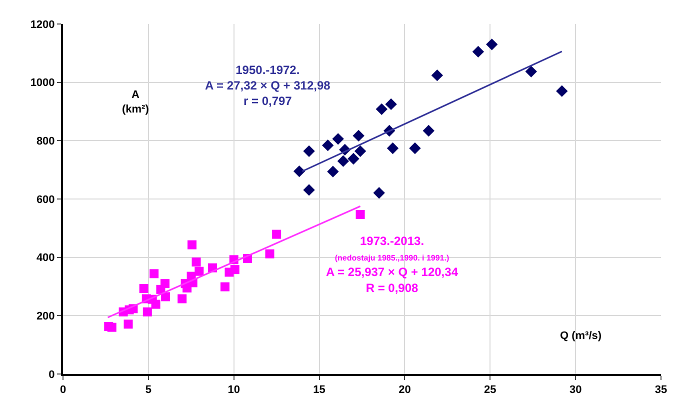 The width and height of the screenshot is (676, 405). I want to click on annotation: 1973.-2013. (nedostaju 1985.,1990. i 1991.) A = 25,937 × Q + 120,34 R = 0,908, so click(392, 264).